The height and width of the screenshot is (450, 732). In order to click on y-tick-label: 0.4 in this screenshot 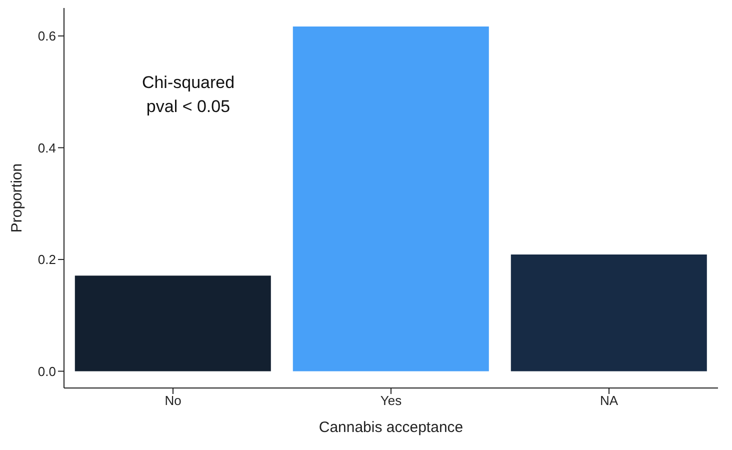, I will do `click(47, 148)`.